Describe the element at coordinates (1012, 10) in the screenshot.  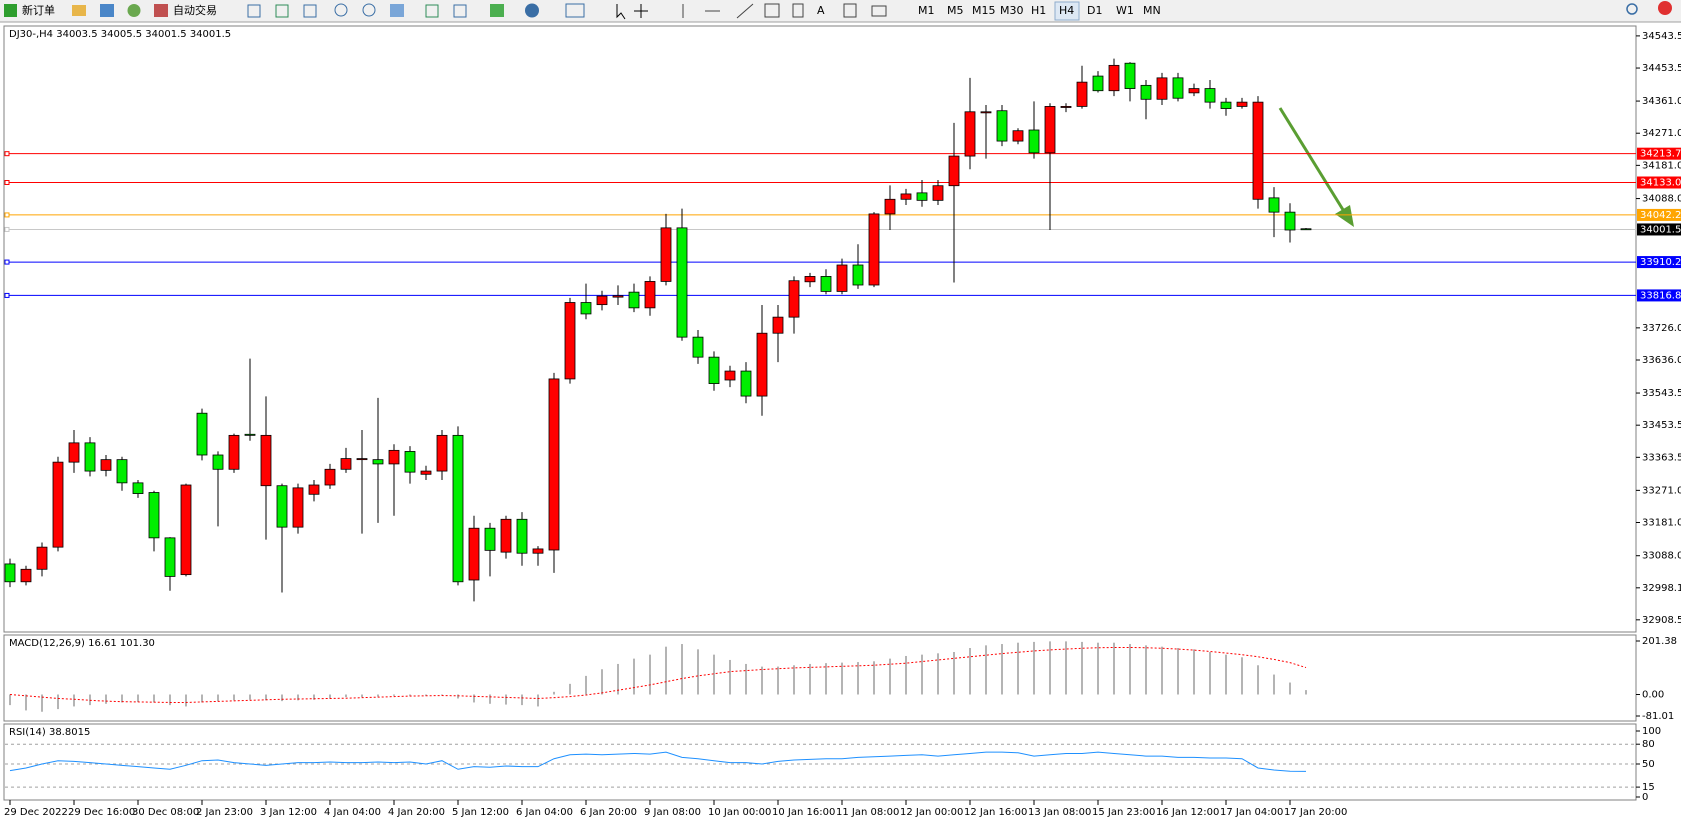
I see `timeframe-button: M30` at that location.